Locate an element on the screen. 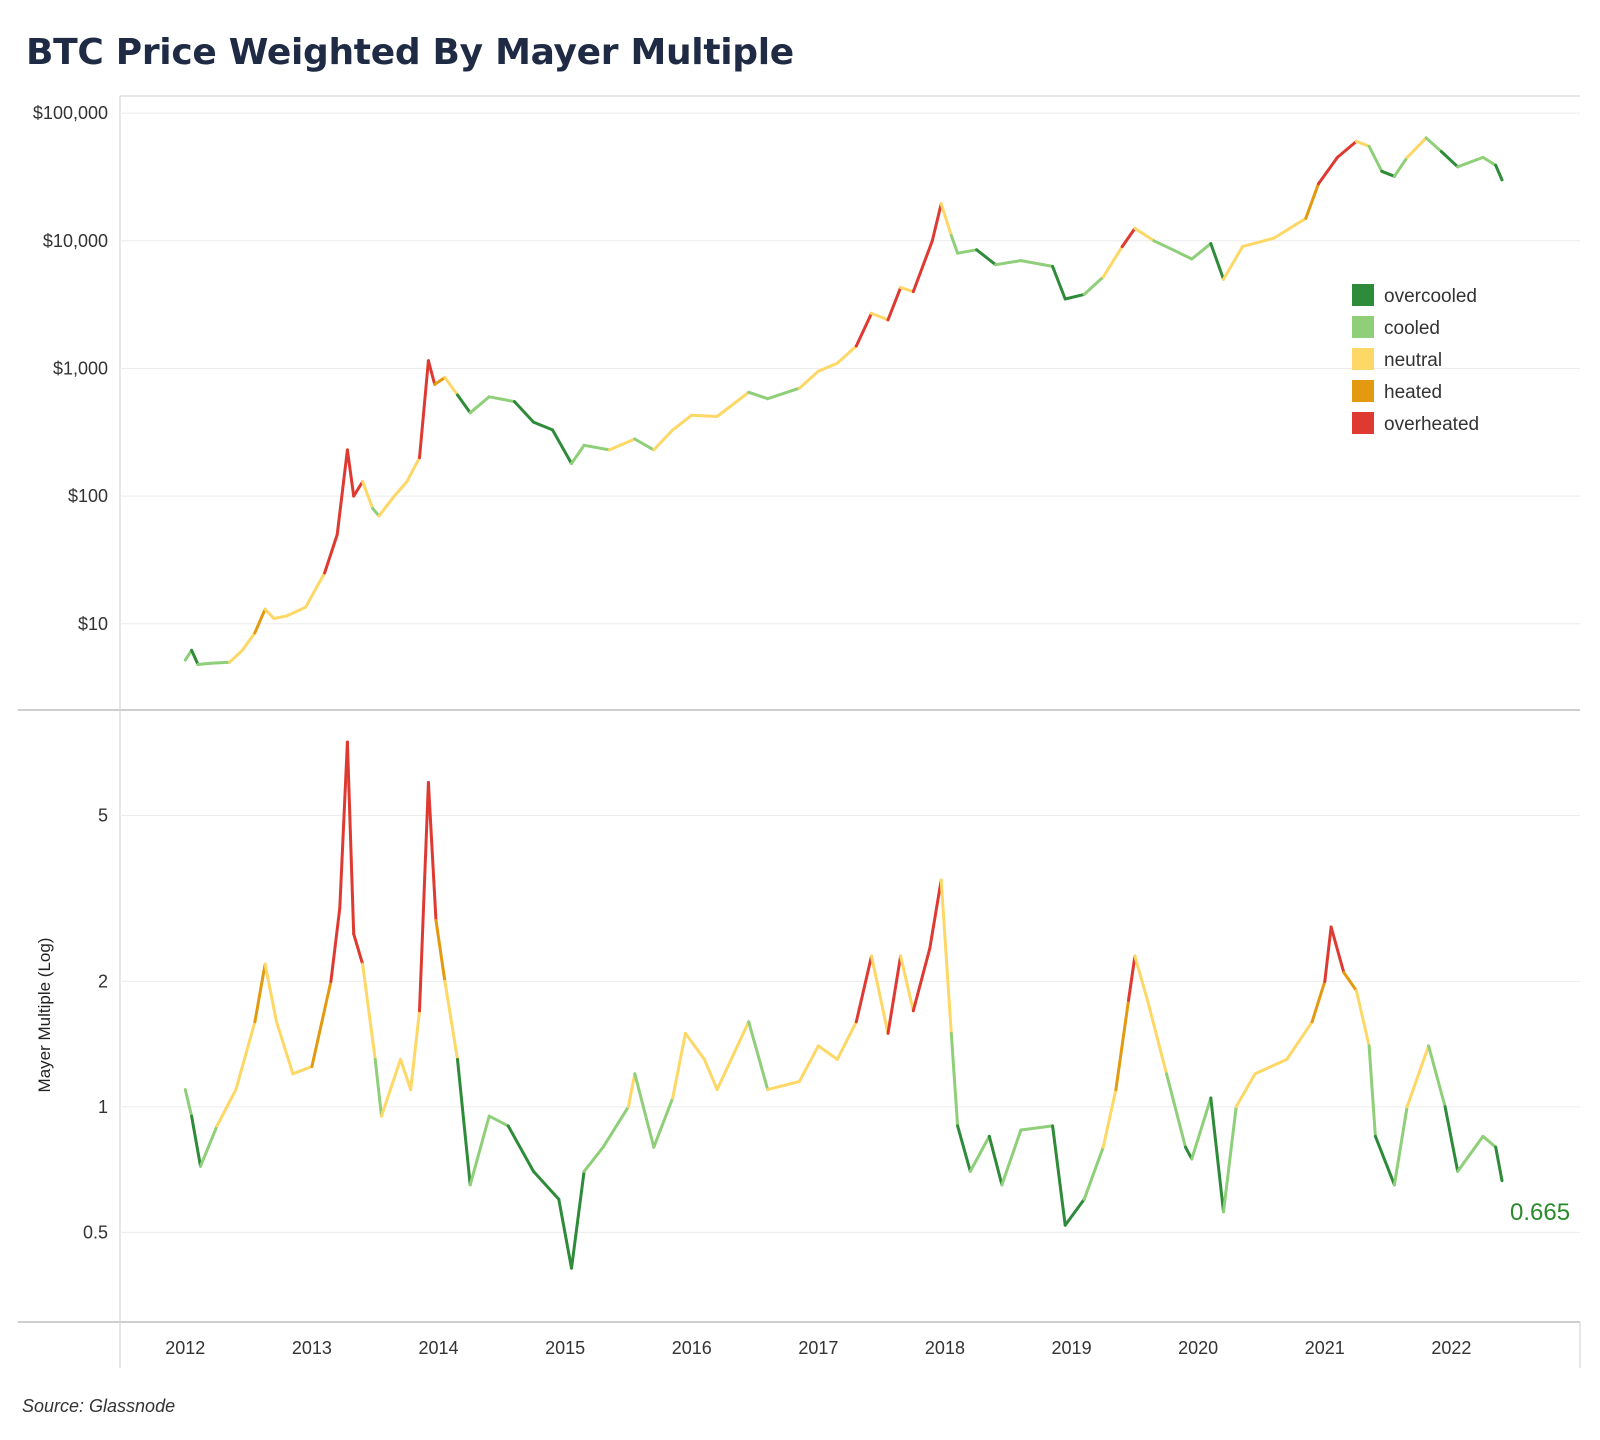 The height and width of the screenshot is (1440, 1600). x-tick-label: 2013 is located at coordinates (312, 1348).